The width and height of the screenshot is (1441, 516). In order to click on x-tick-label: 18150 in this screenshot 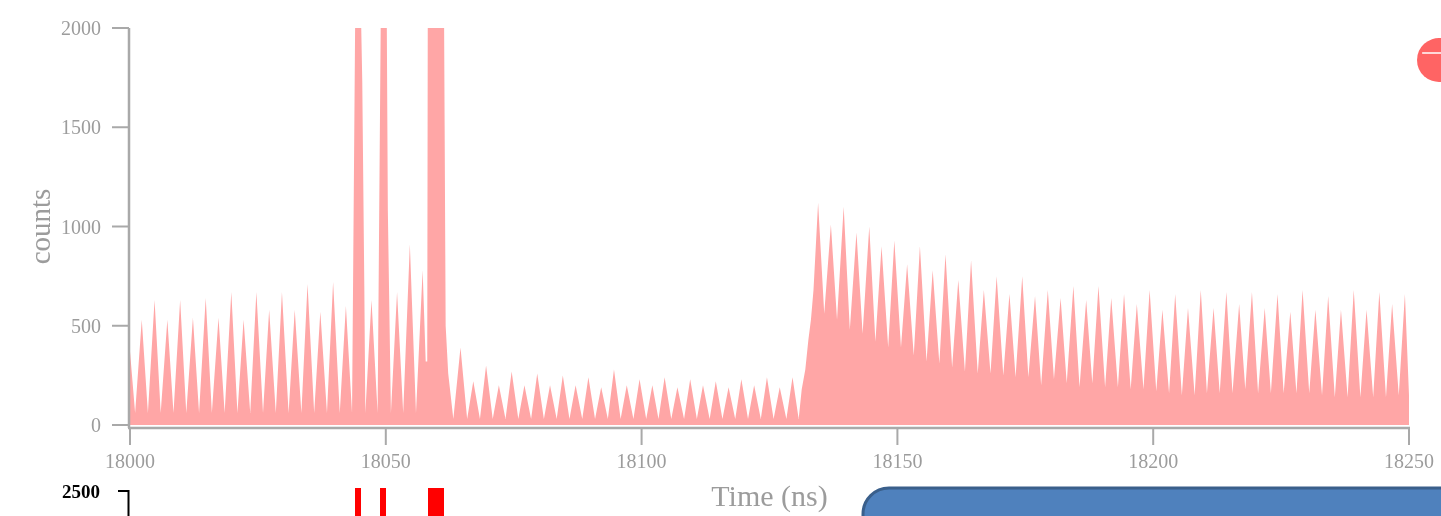, I will do `click(897, 461)`.